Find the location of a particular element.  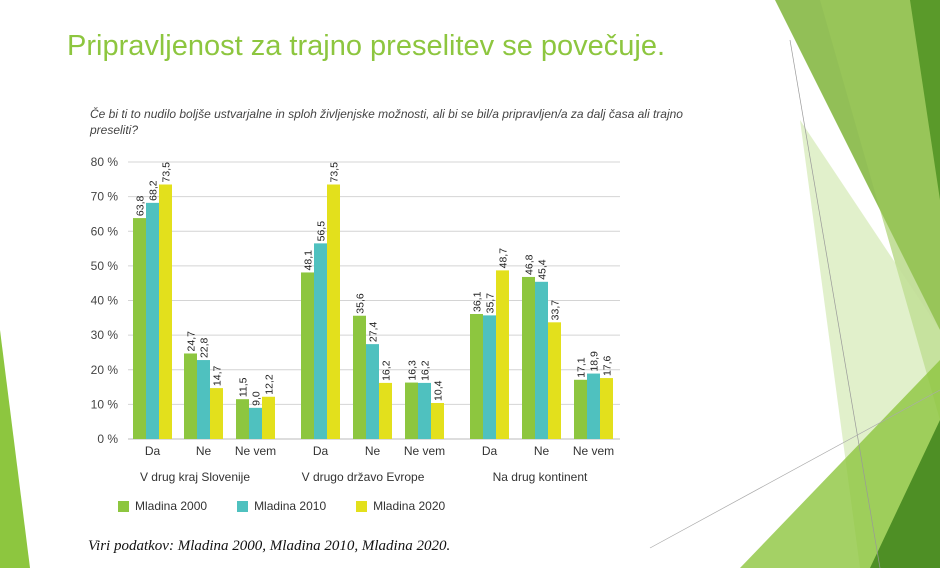

data-label: 33,7 is located at coordinates (556, 310).